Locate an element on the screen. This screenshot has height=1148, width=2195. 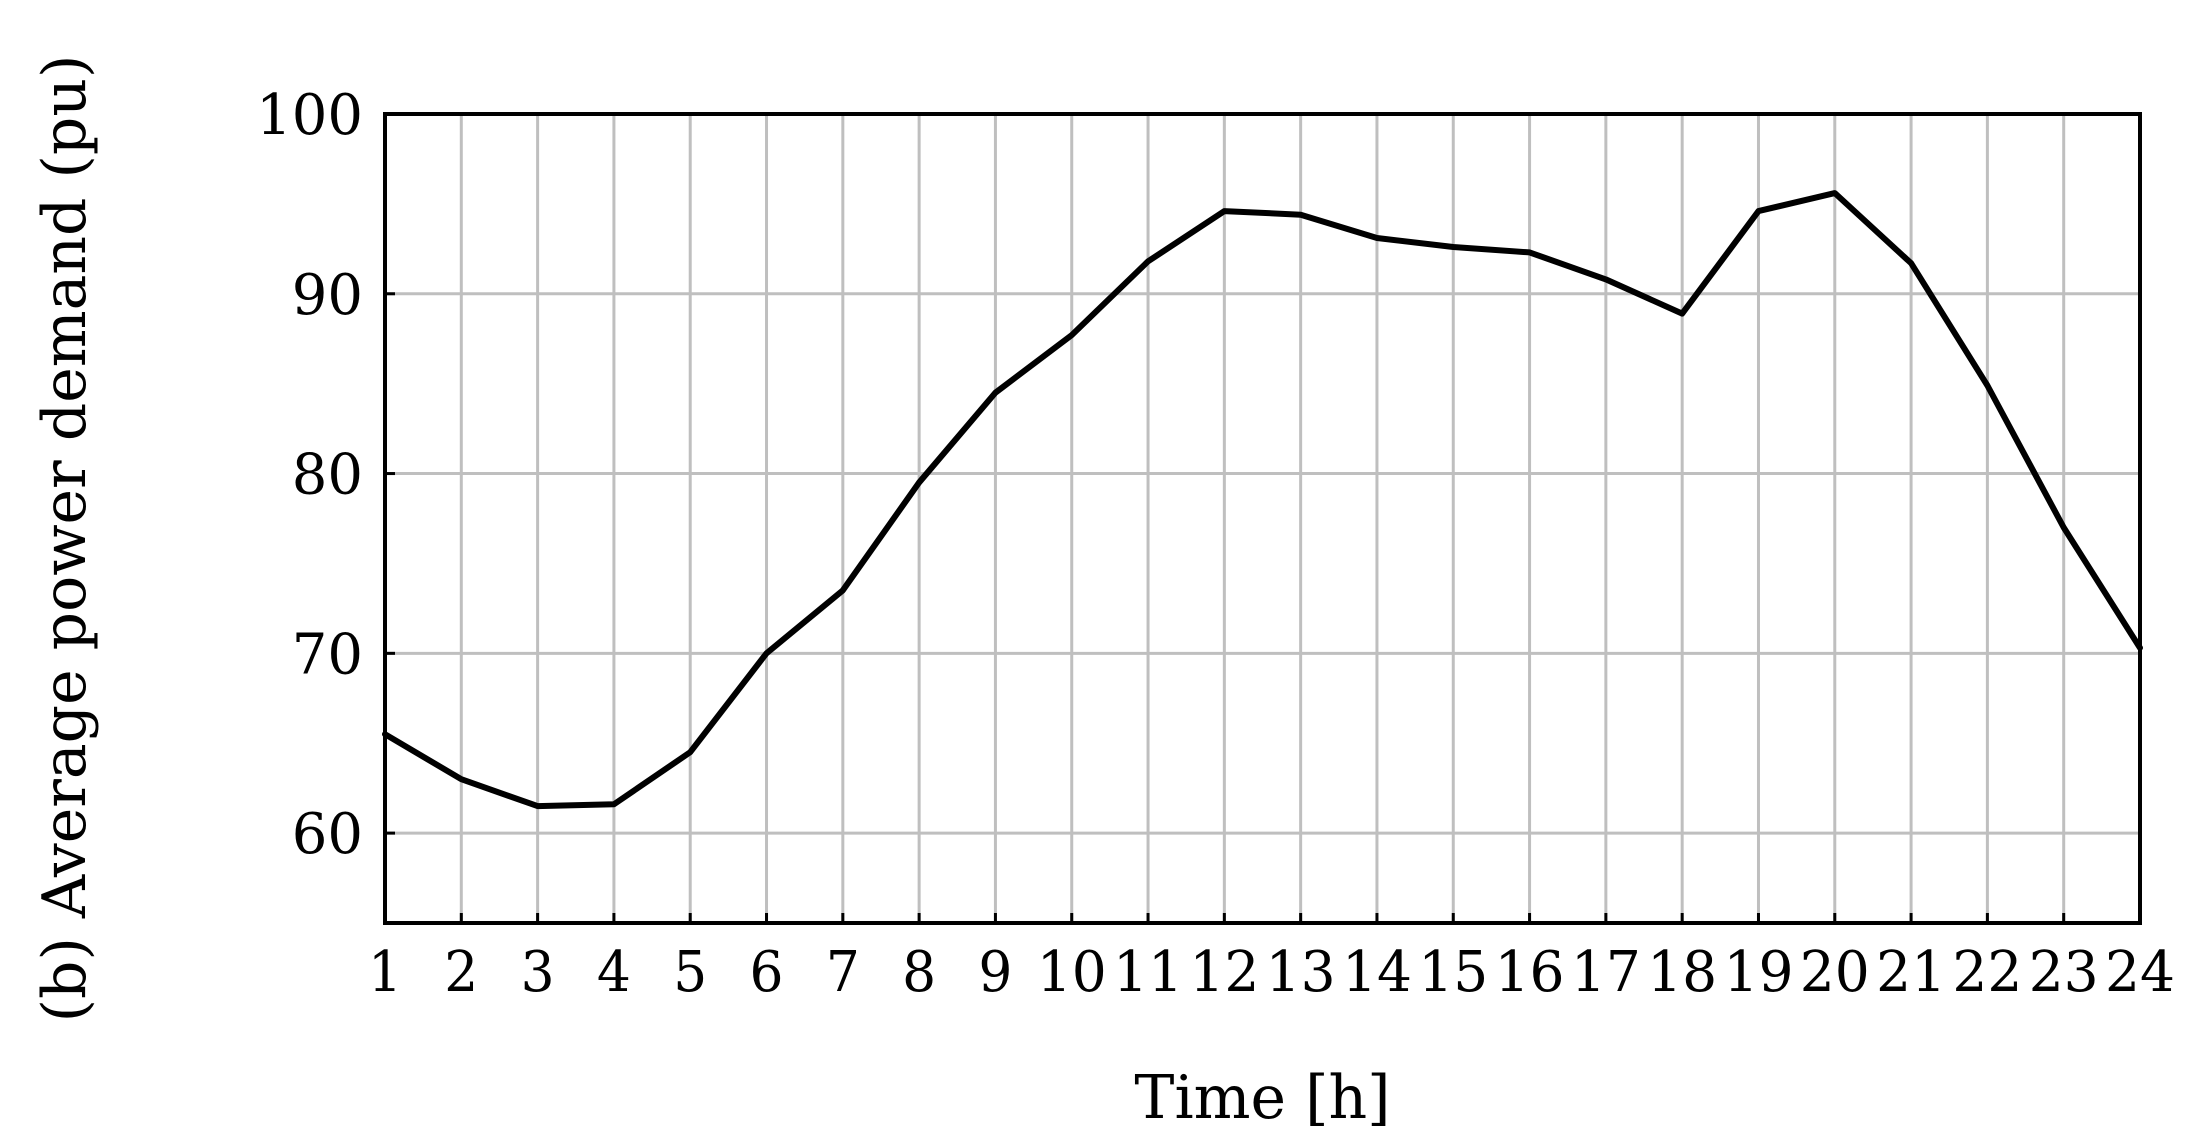
x-tick-label: 9 is located at coordinates (995, 972).